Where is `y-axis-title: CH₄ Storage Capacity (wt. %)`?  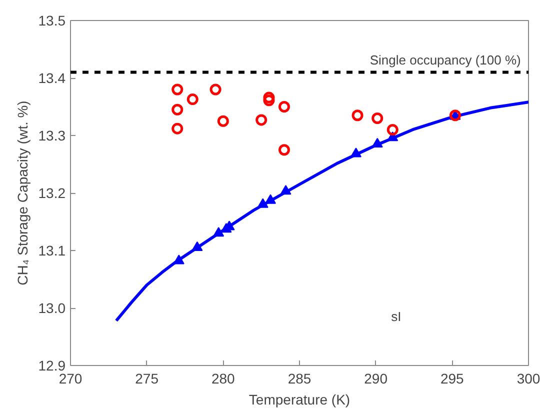 y-axis-title: CH₄ Storage Capacity (wt. %) is located at coordinates (22, 193).